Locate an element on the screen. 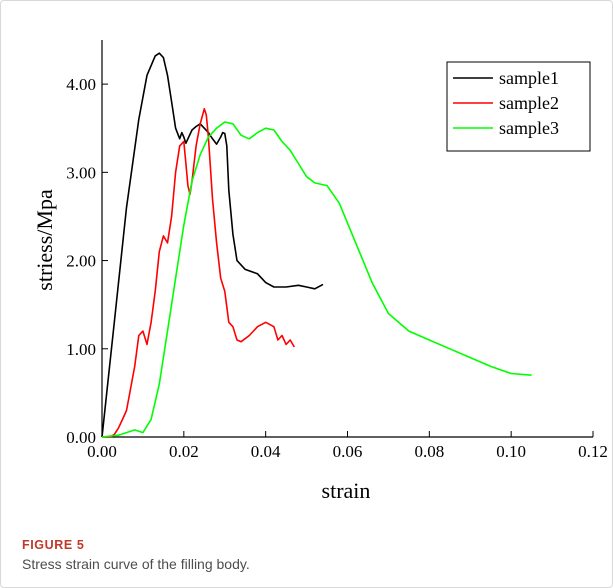 The height and width of the screenshot is (588, 613). figure-caption: Stress strain curve of the filling body. is located at coordinates (136, 564).